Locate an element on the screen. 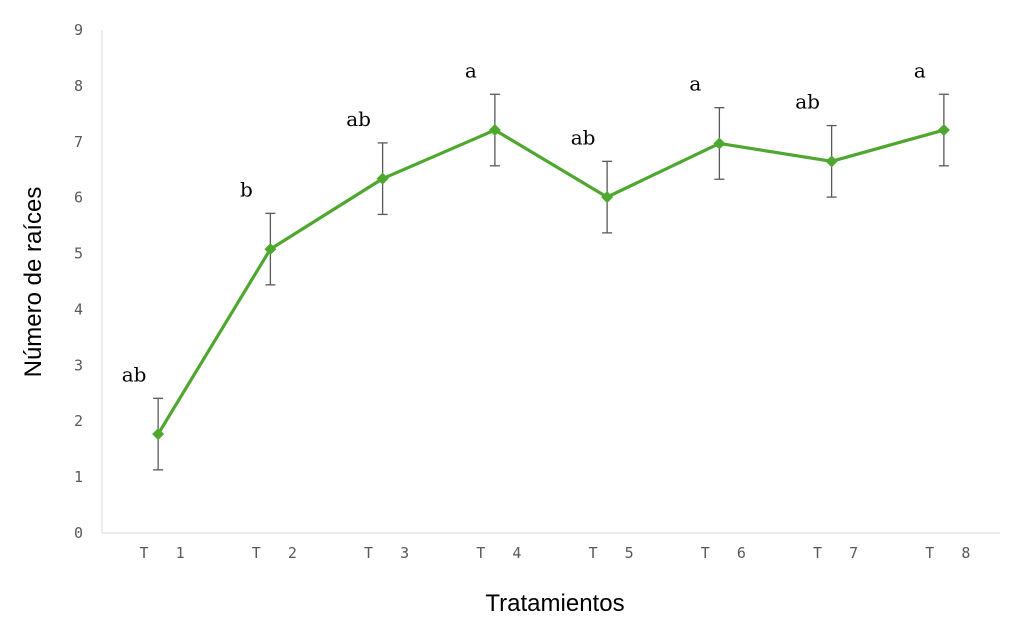  x-tick-label: T 5 is located at coordinates (611, 553).